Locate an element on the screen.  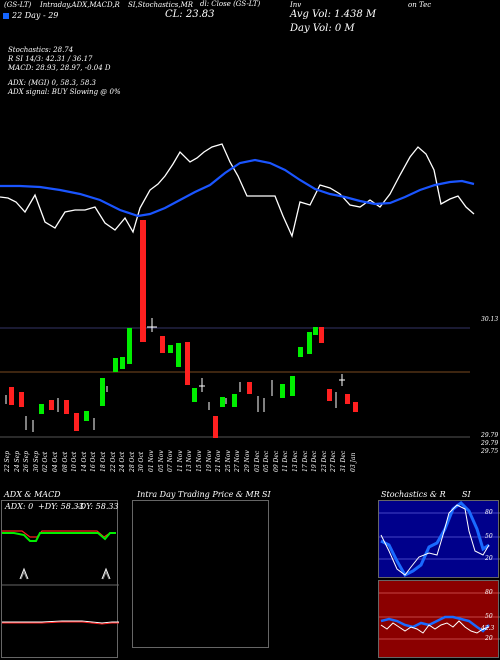
date-label: 27 Dec is located at coordinates (334, 461).